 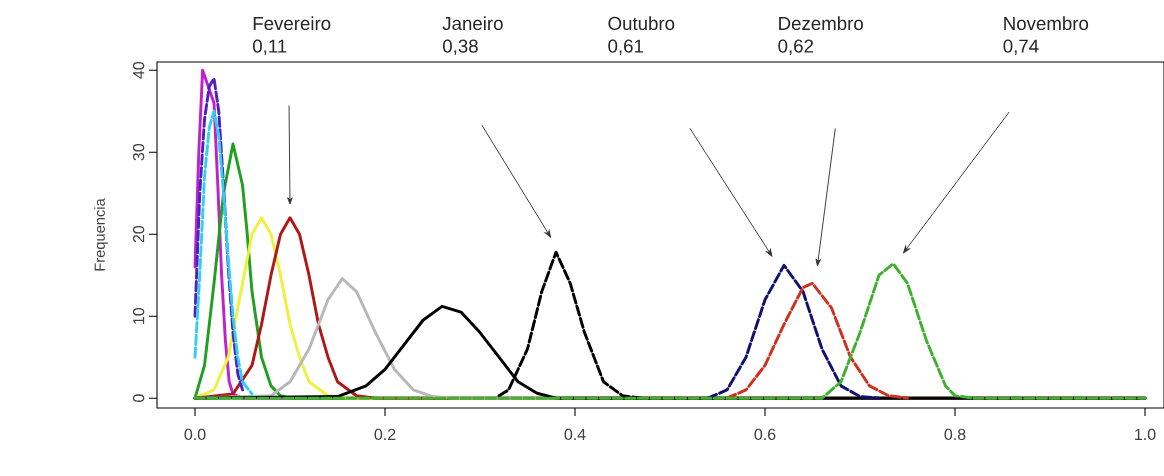 What do you see at coordinates (1145, 434) in the screenshot?
I see `x-tick-label: 1.0` at bounding box center [1145, 434].